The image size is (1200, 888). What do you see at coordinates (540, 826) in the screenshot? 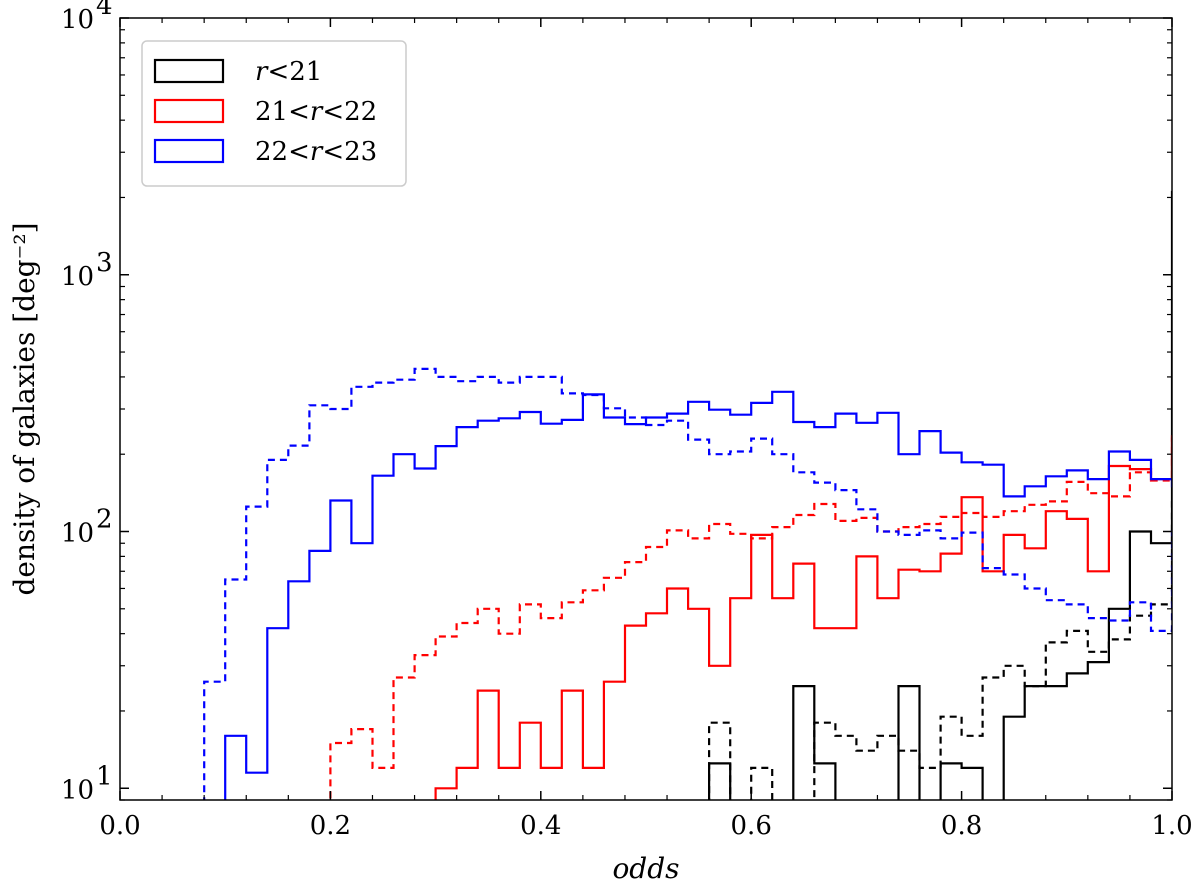
I see `x-tick-label: 0.4` at bounding box center [540, 826].